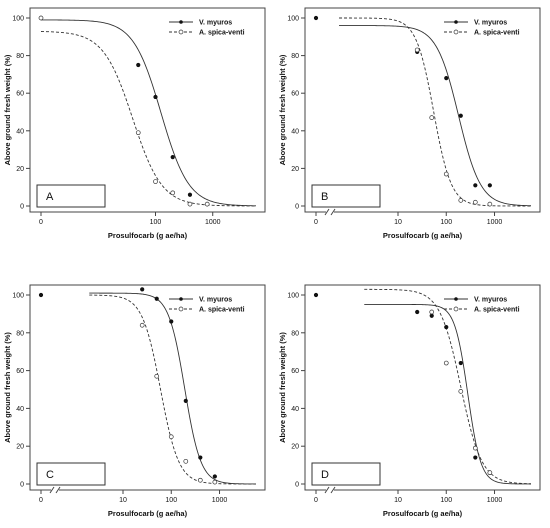  What do you see at coordinates (447, 394) in the screenshot?
I see `series-line-v-myuros` at bounding box center [447, 394].